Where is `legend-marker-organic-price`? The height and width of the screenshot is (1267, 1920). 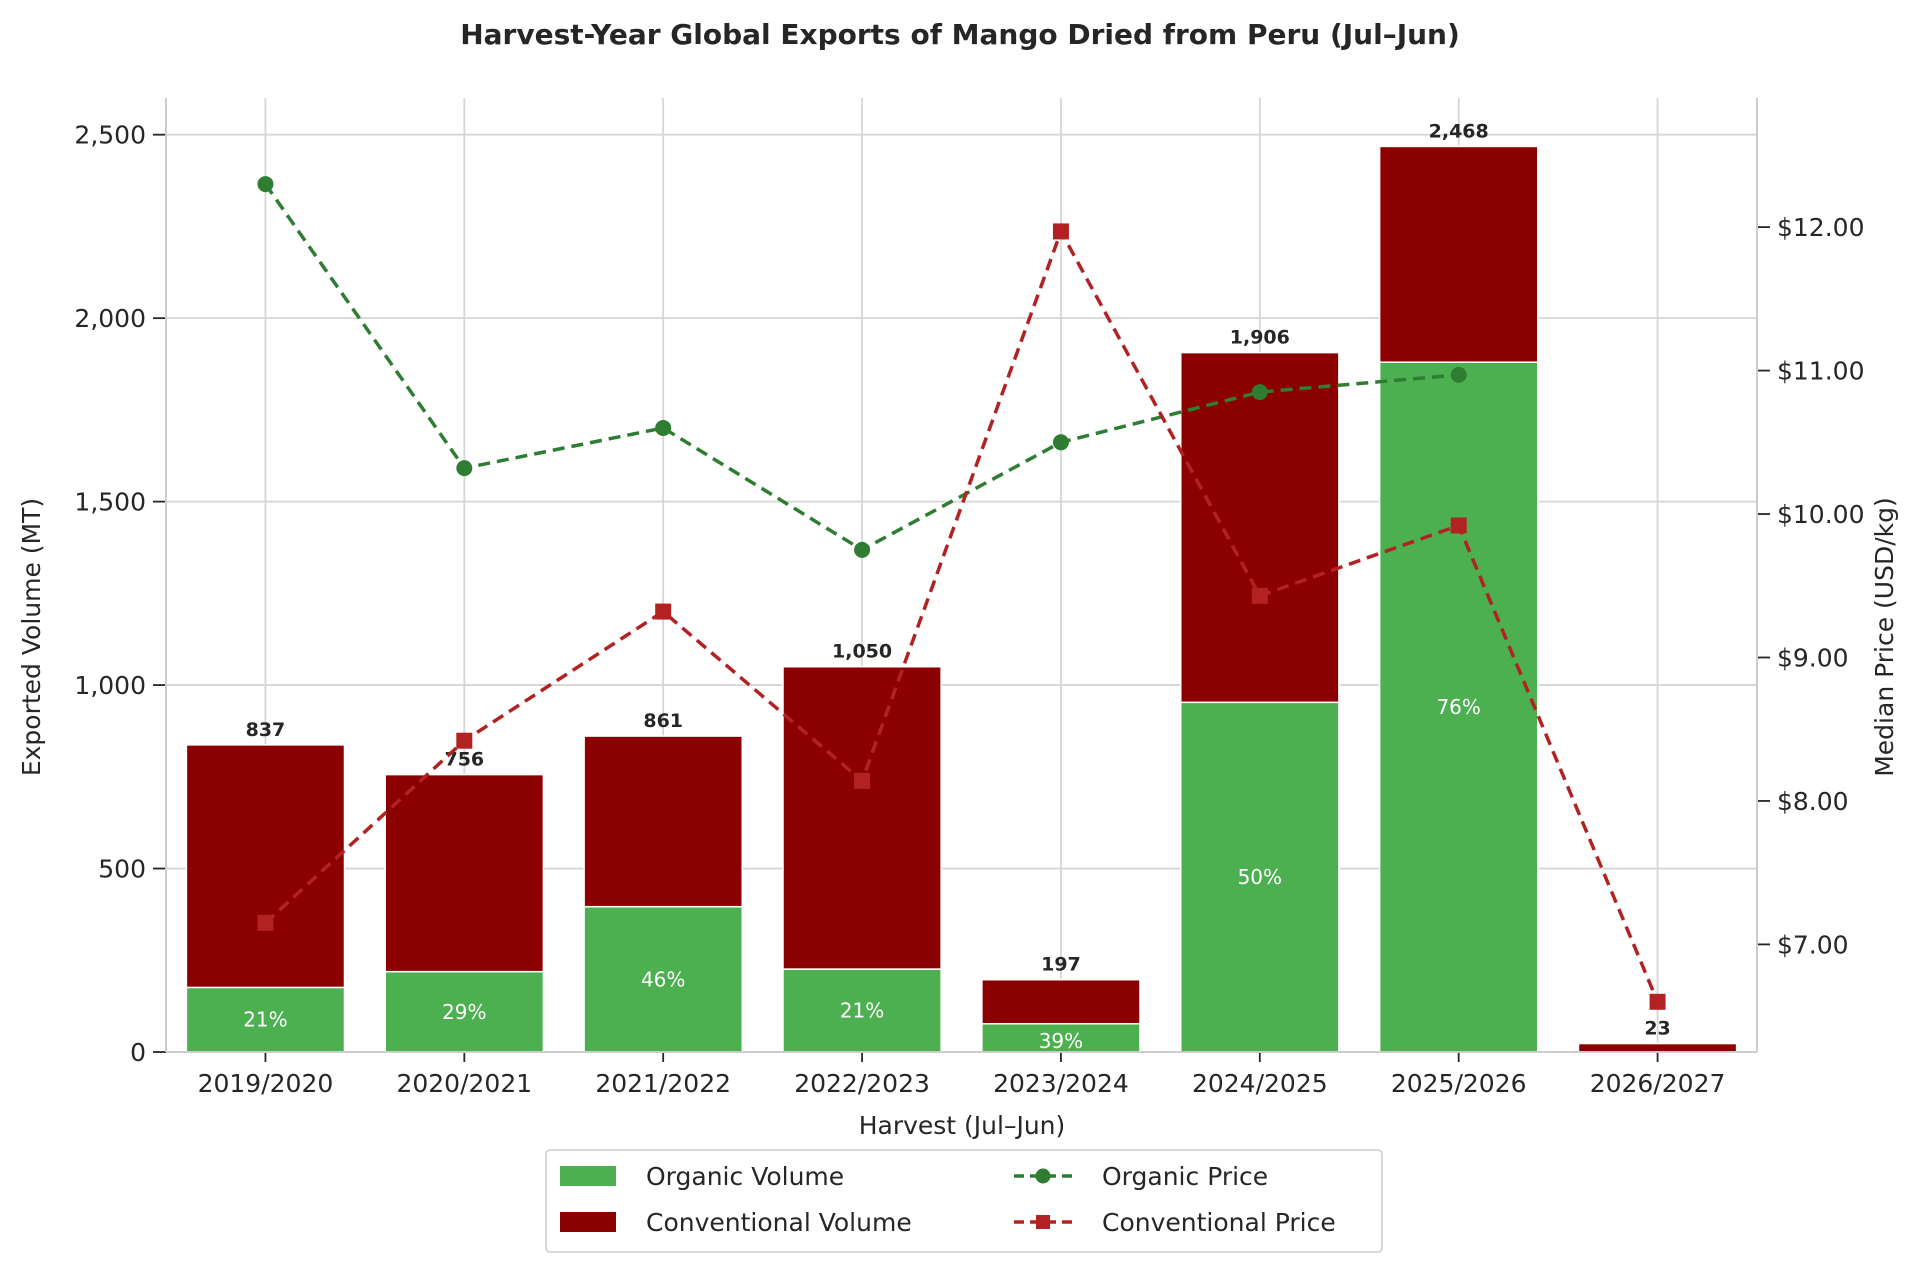 legend-marker-organic-price is located at coordinates (1043, 1176).